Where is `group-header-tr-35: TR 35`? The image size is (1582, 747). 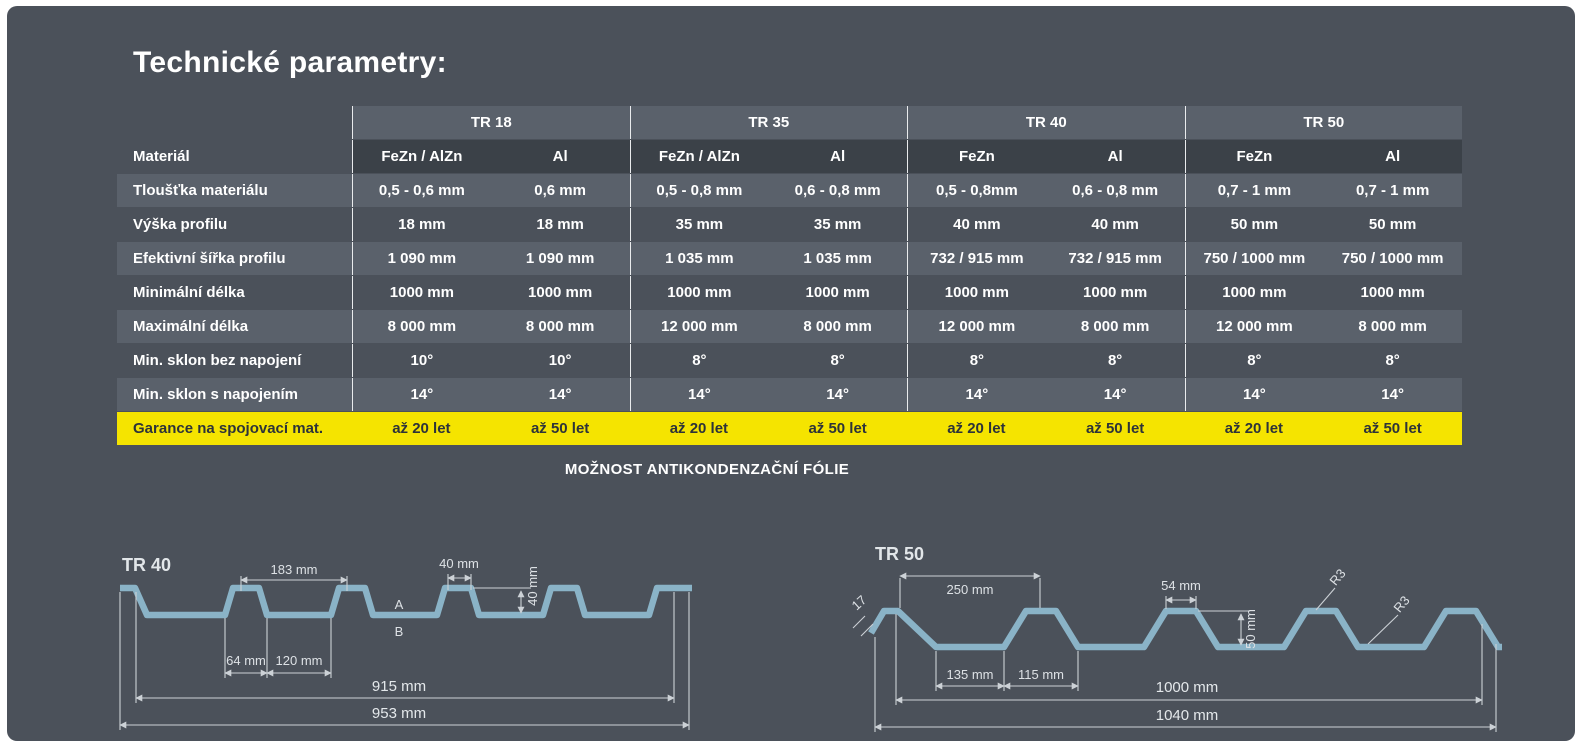
group-header-tr-35: TR 35 is located at coordinates (768, 122).